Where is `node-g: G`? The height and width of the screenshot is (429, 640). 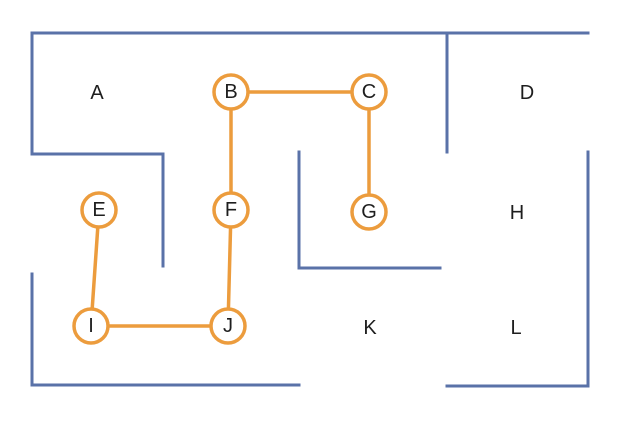
node-g: G is located at coordinates (369, 212).